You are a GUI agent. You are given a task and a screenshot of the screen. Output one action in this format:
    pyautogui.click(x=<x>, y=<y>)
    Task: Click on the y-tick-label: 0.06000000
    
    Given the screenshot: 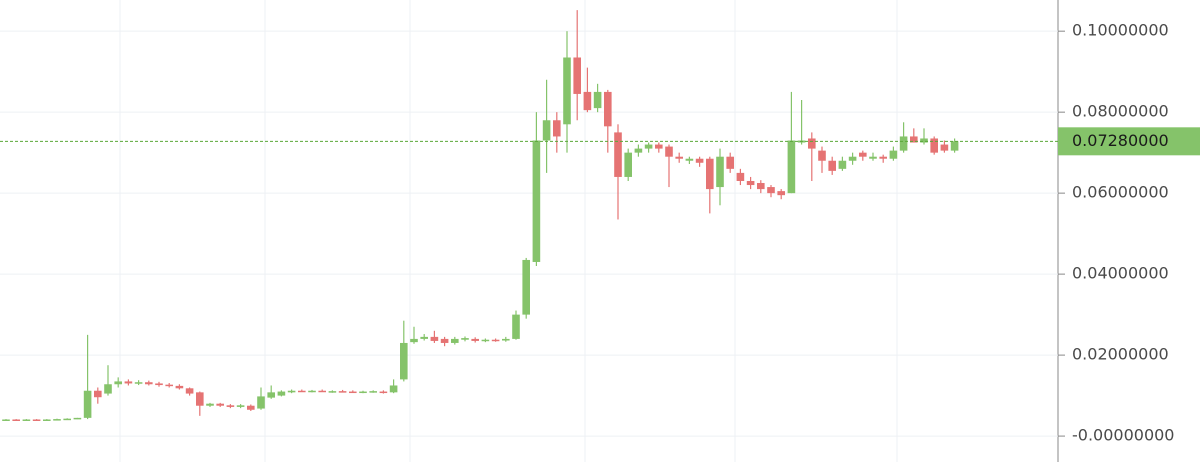 What is the action you would take?
    pyautogui.click(x=1120, y=192)
    